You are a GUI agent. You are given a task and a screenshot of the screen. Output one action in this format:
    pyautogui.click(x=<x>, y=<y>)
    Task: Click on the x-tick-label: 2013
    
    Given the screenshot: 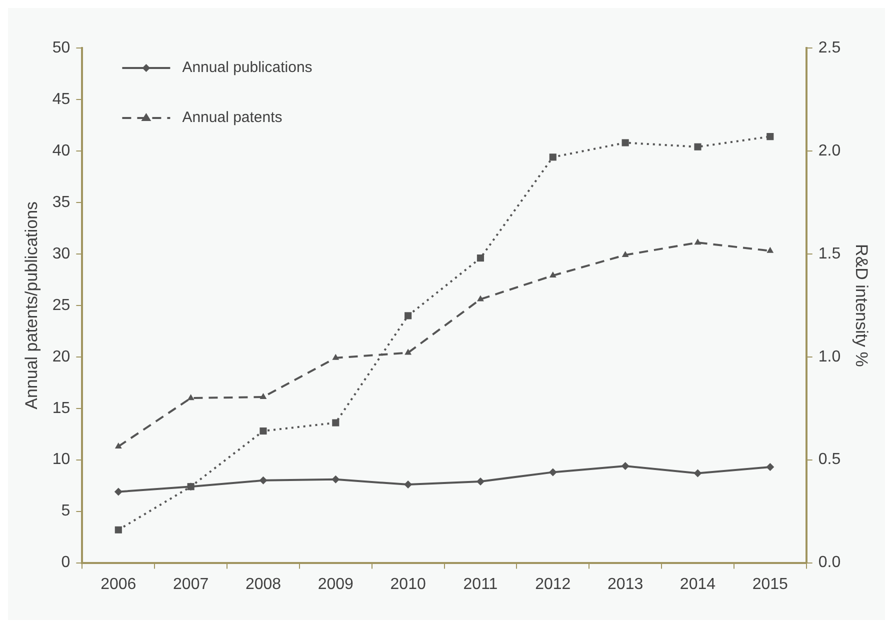 What is the action you would take?
    pyautogui.click(x=626, y=584)
    